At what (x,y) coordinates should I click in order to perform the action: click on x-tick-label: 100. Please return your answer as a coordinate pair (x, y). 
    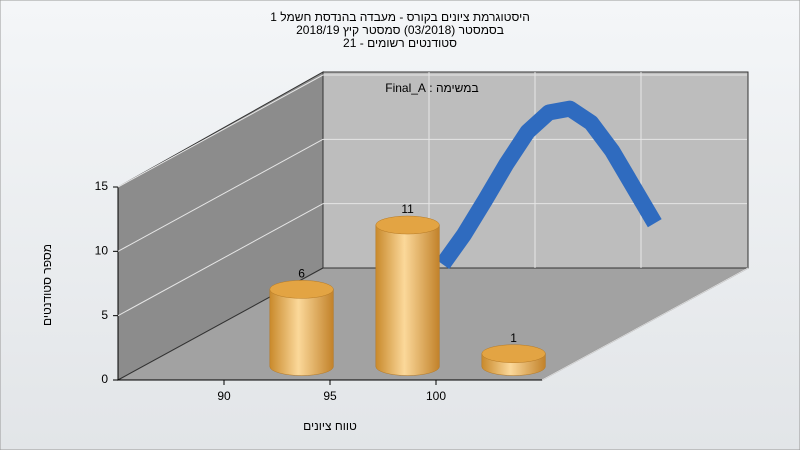
    Looking at the image, I should click on (436, 396).